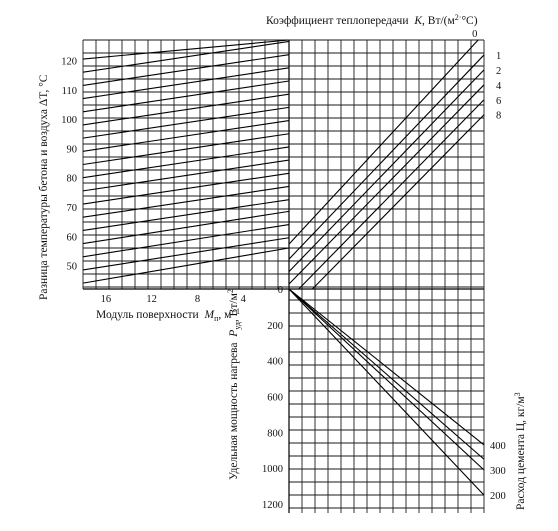 This screenshot has width=558, height=531. Describe the element at coordinates (498, 496) in the screenshot. I see `cement-series-label: 200` at that location.